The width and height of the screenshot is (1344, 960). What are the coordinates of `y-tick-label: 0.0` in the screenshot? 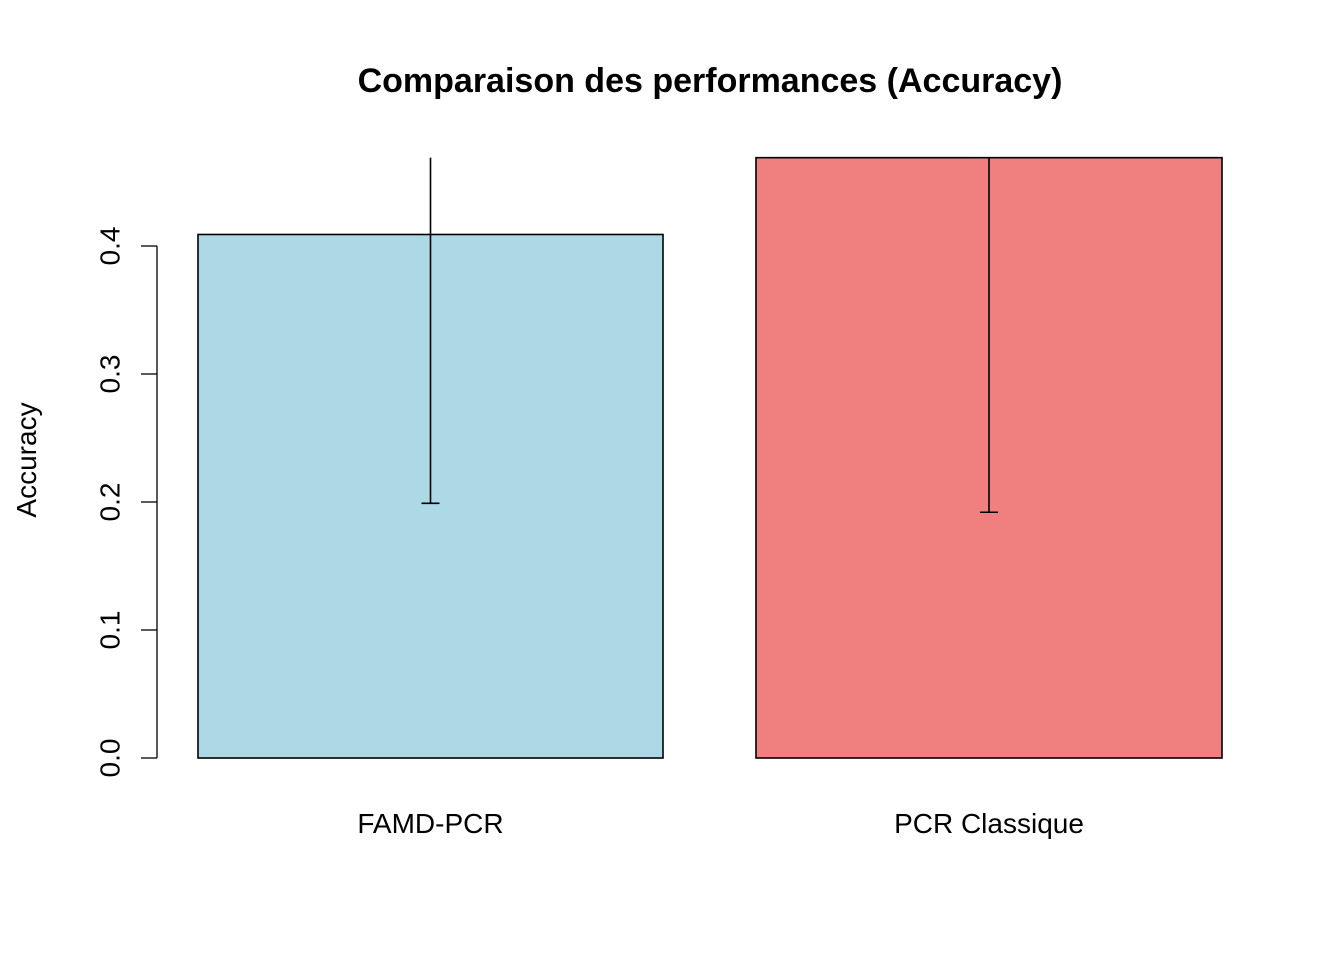 It's located at (110, 758).